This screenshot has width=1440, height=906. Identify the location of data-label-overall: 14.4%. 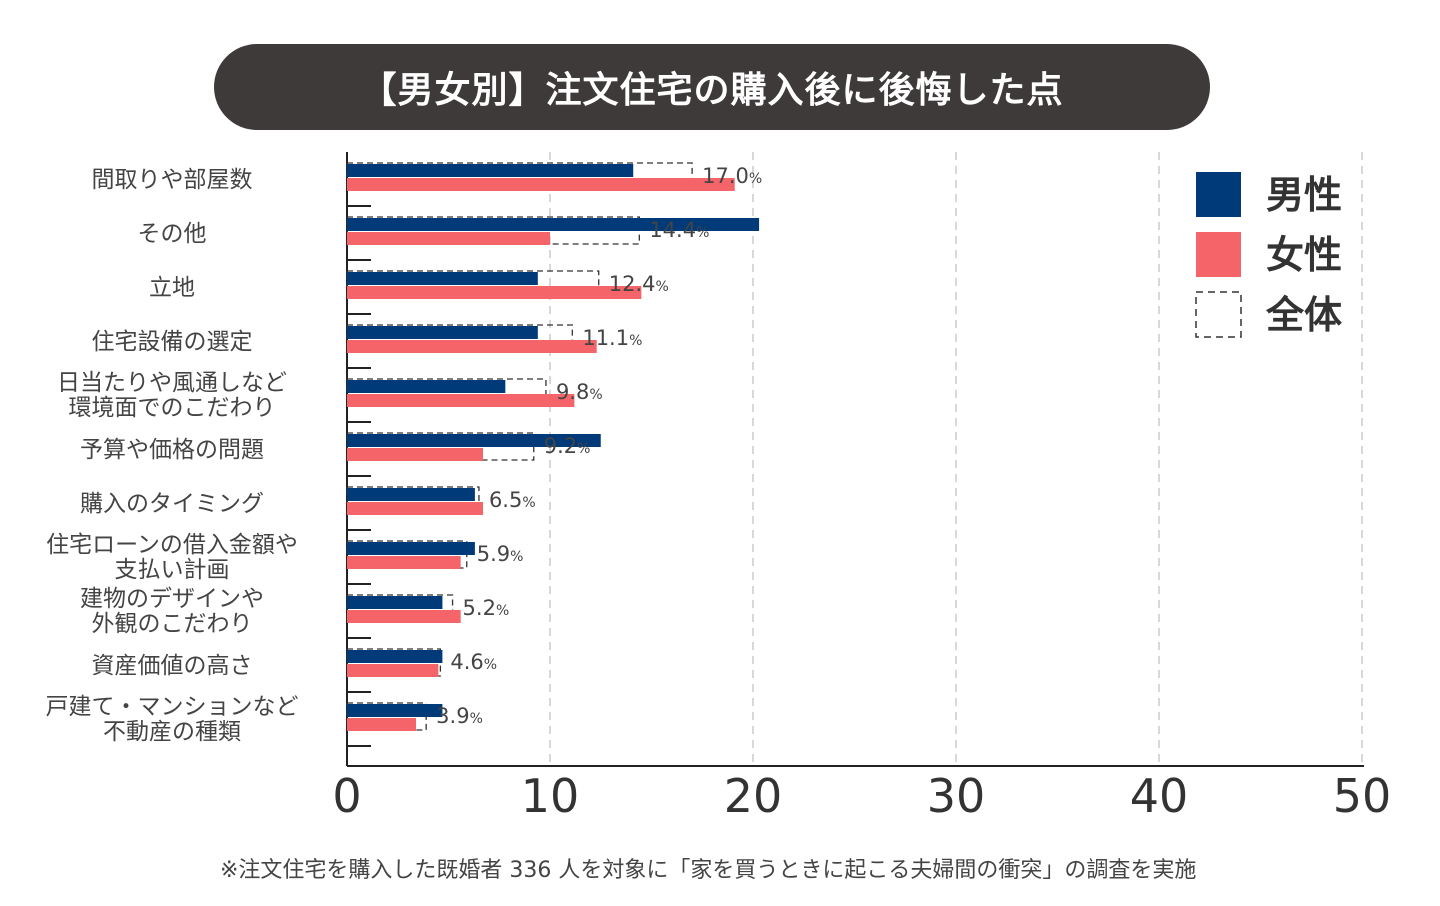
(679, 230).